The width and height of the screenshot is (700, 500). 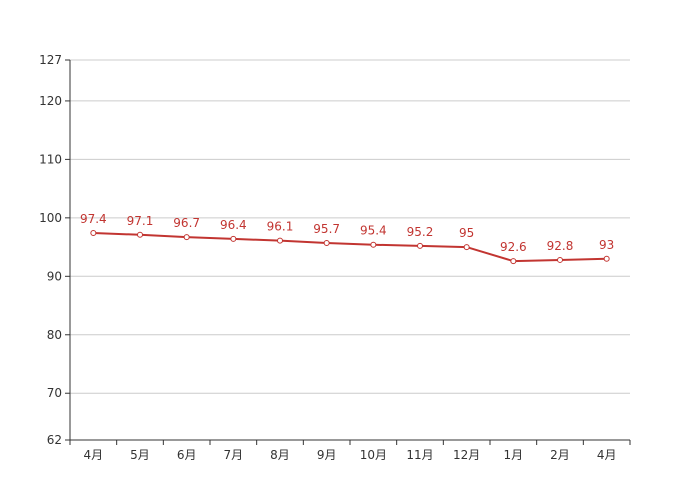 What do you see at coordinates (140, 221) in the screenshot?
I see `data-label: 97.1` at bounding box center [140, 221].